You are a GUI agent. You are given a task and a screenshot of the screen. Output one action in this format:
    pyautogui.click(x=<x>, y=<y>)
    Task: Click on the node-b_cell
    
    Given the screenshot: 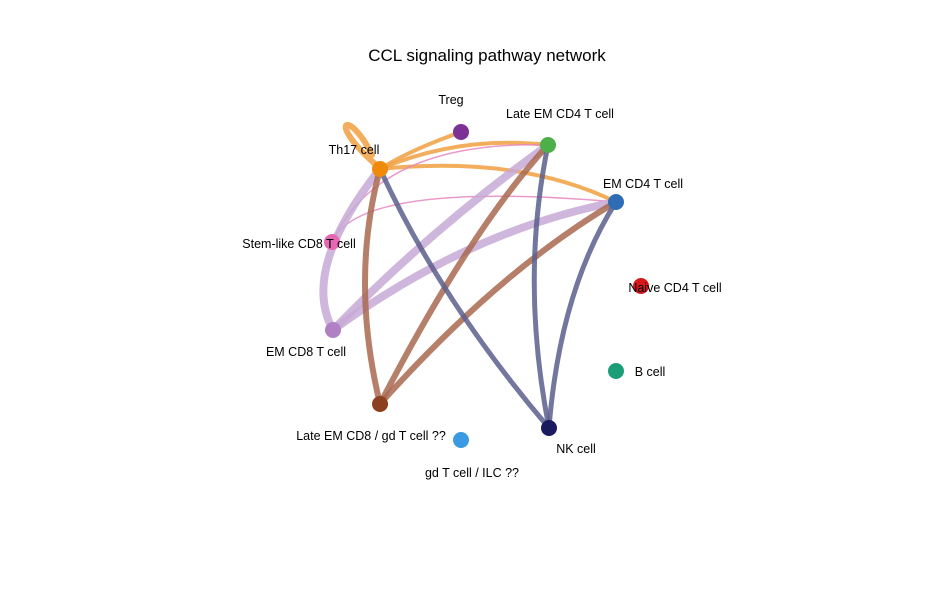 What is the action you would take?
    pyautogui.click(x=616, y=371)
    